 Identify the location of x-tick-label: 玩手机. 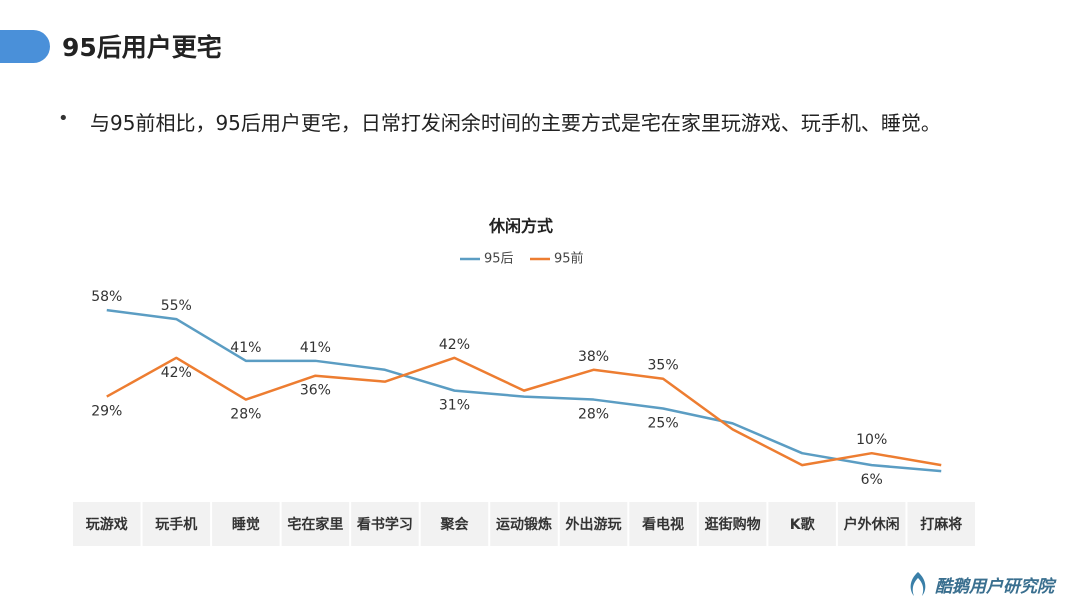
(176, 524).